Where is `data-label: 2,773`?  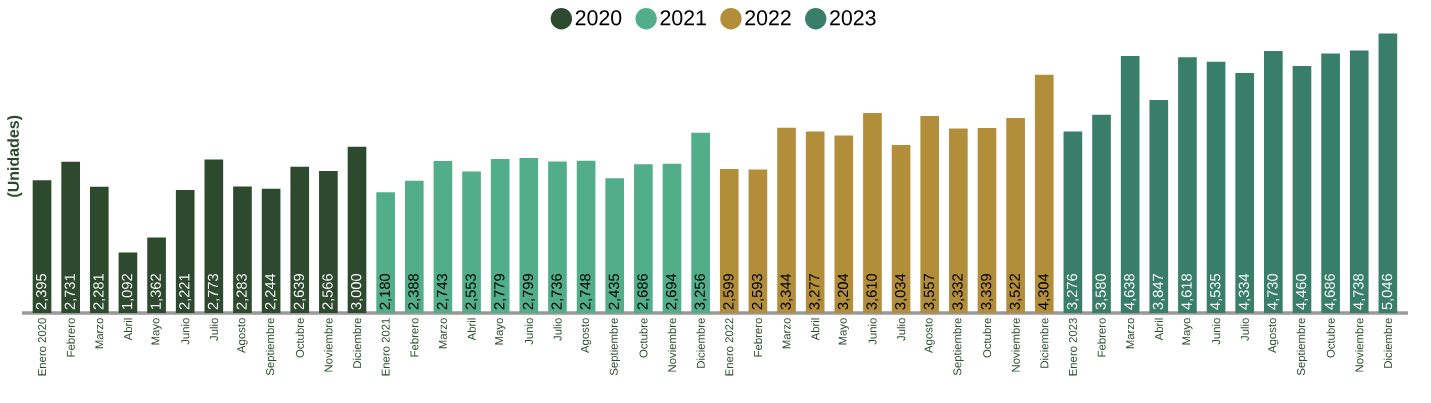 data-label: 2,773 is located at coordinates (213, 292).